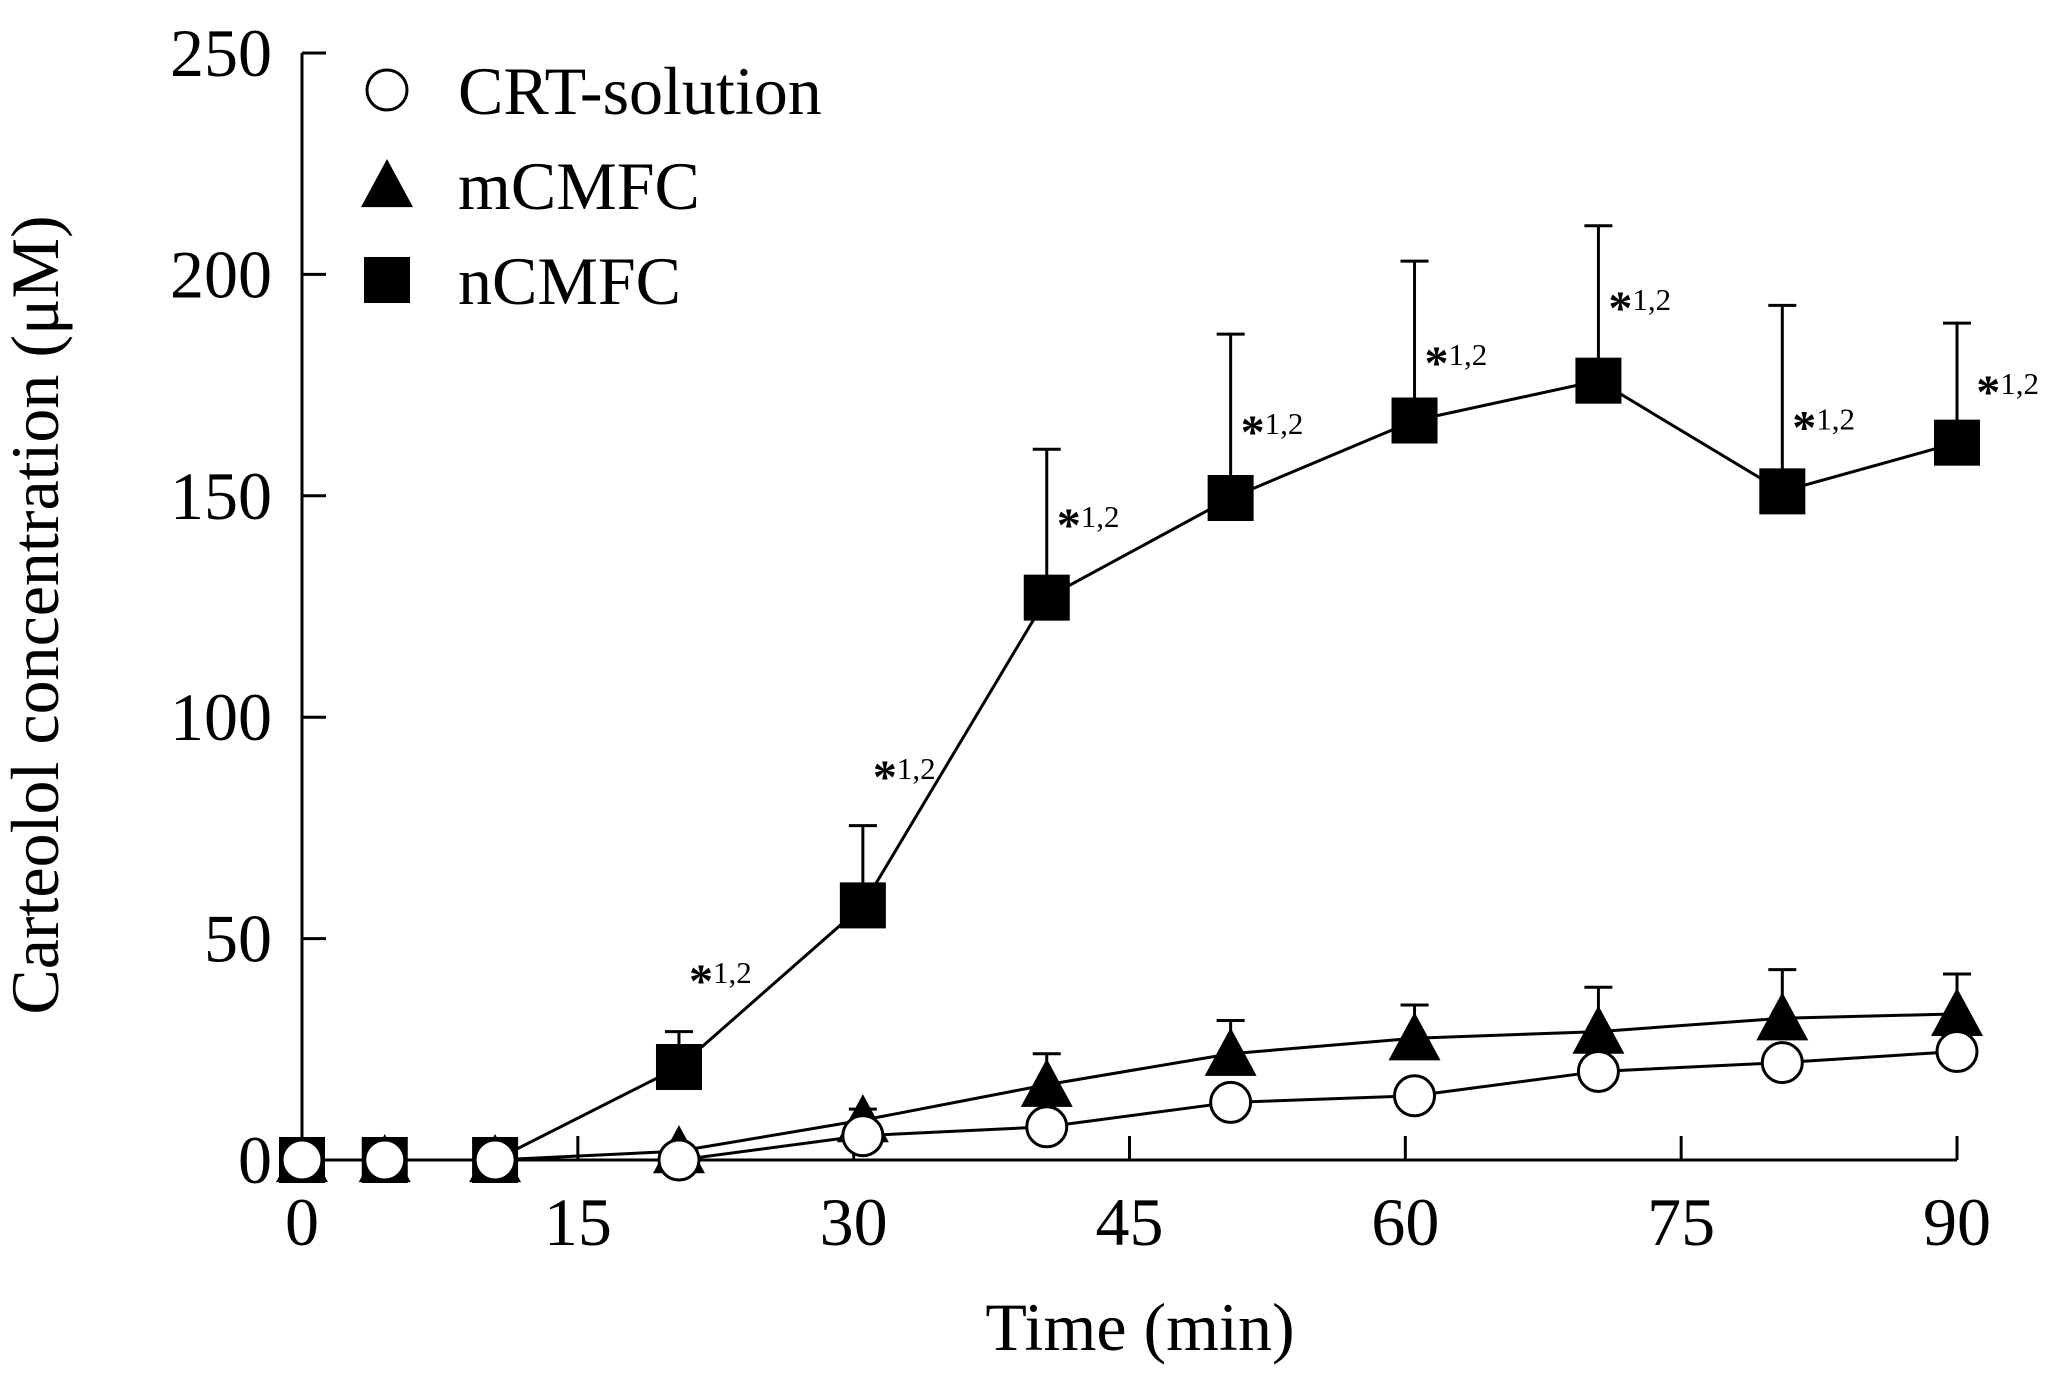 This screenshot has width=2070, height=1386. Describe the element at coordinates (36, 614) in the screenshot. I see `y-axis-title: Carteolol concentration (μM)` at that location.